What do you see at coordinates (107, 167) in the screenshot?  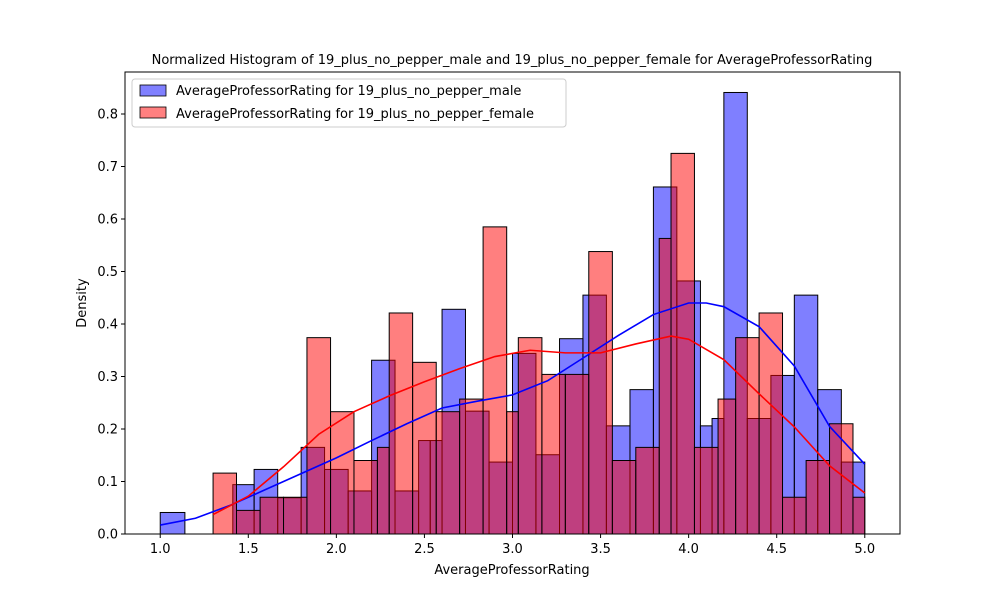 I see `y-tick-label: 0.7` at bounding box center [107, 167].